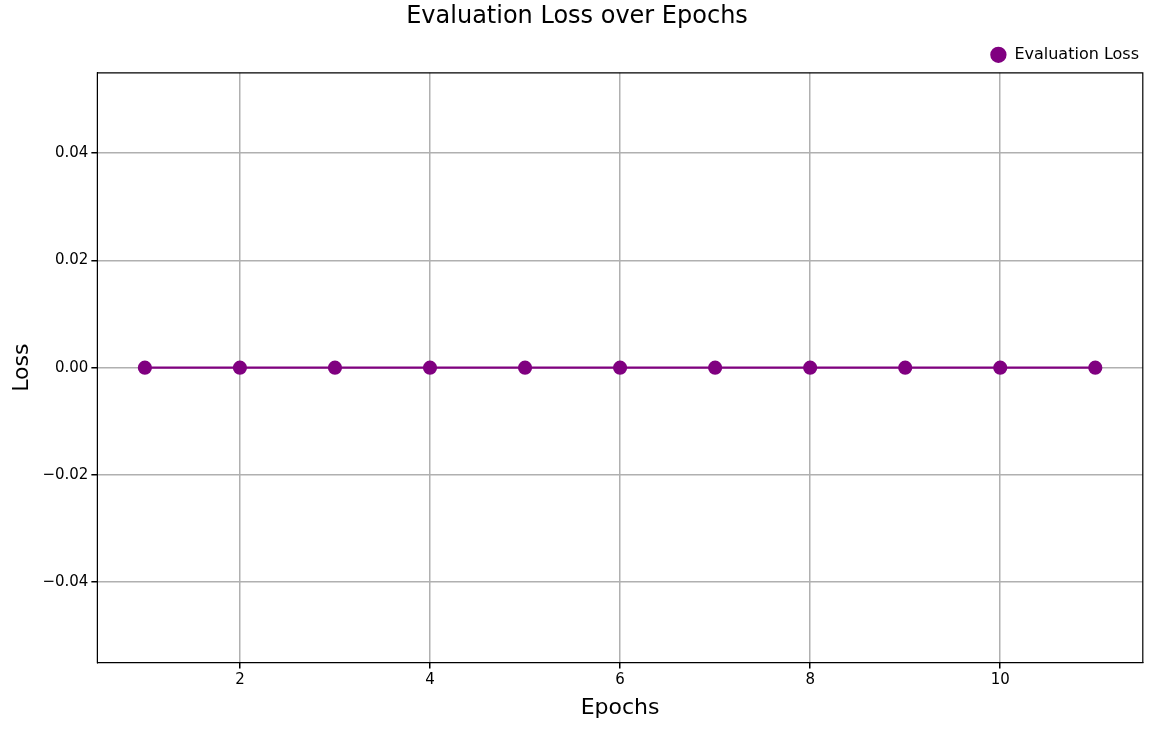 The height and width of the screenshot is (729, 1151). What do you see at coordinates (620, 706) in the screenshot?
I see `x-axis-title: Epochs` at bounding box center [620, 706].